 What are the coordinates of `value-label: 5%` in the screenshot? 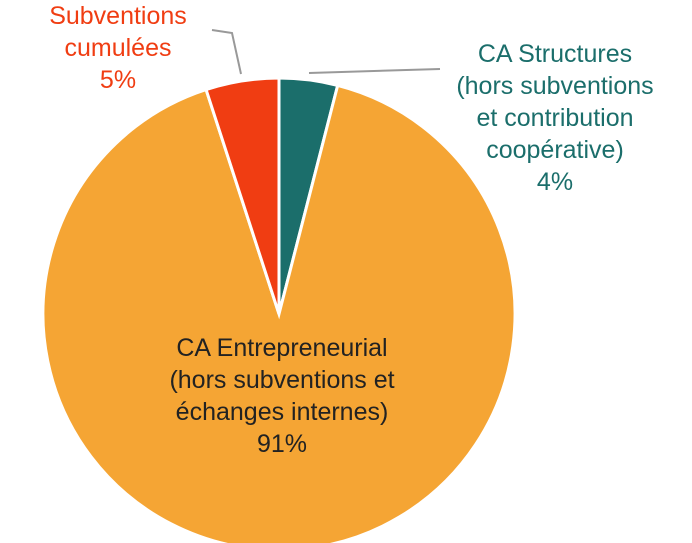 It's located at (118, 80).